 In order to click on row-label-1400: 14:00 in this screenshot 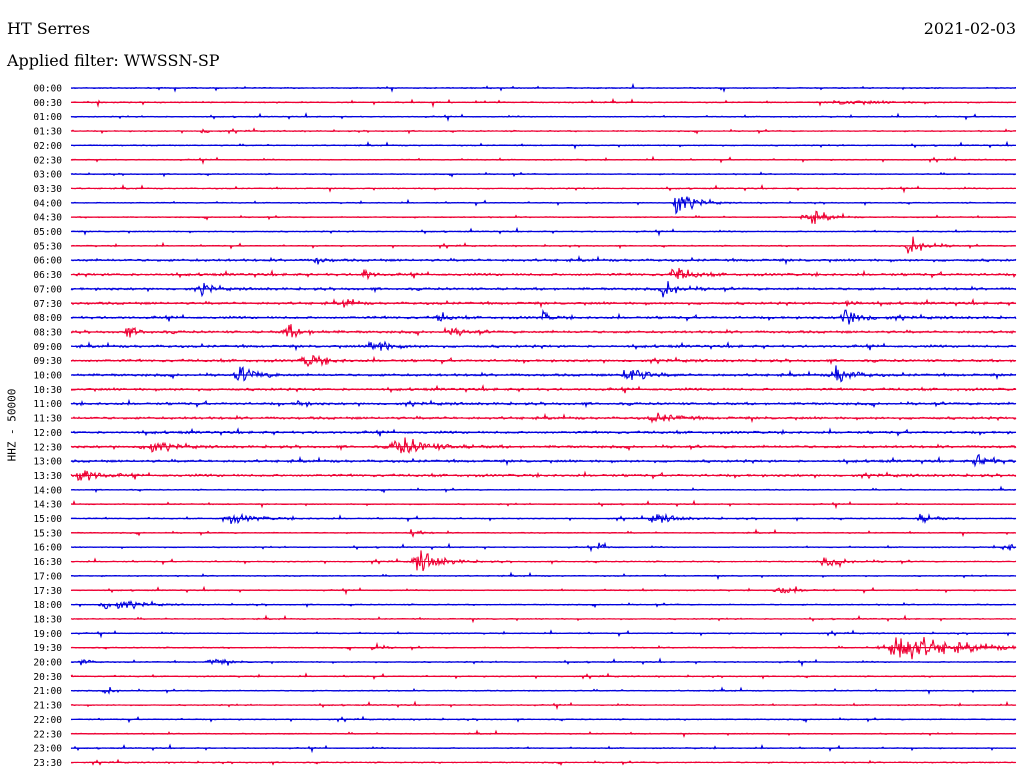, I will do `click(47, 490)`.